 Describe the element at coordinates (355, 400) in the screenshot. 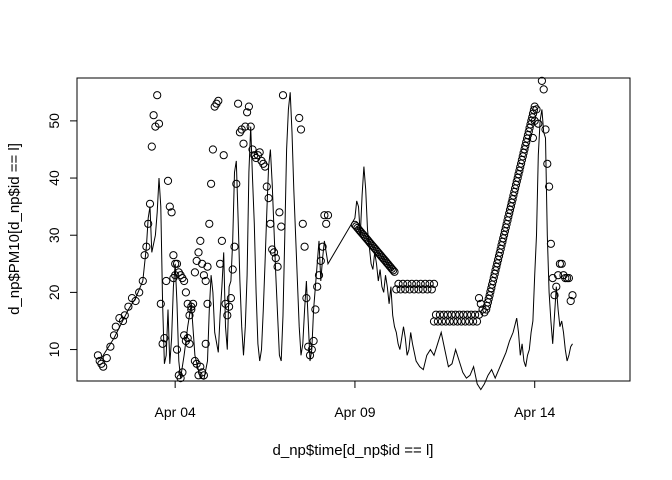

I see `x-axis: Apr 04 Apr 09 Apr 14` at that location.